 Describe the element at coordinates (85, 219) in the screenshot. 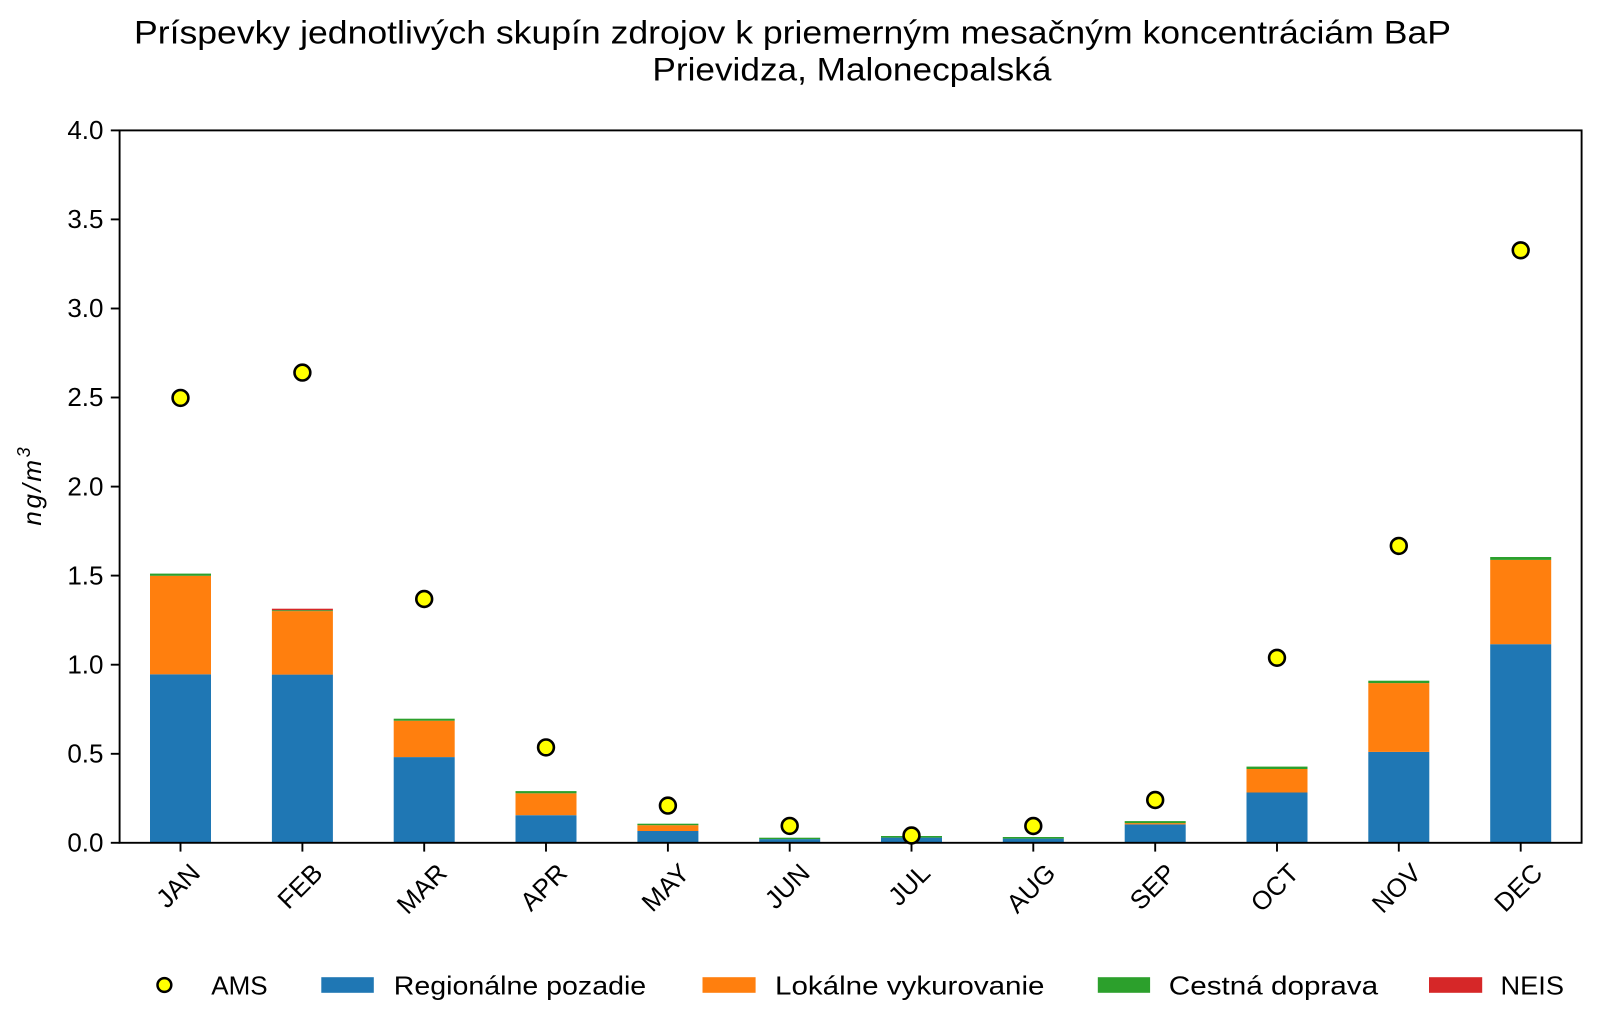

I see `svg-text: 3.5` at that location.